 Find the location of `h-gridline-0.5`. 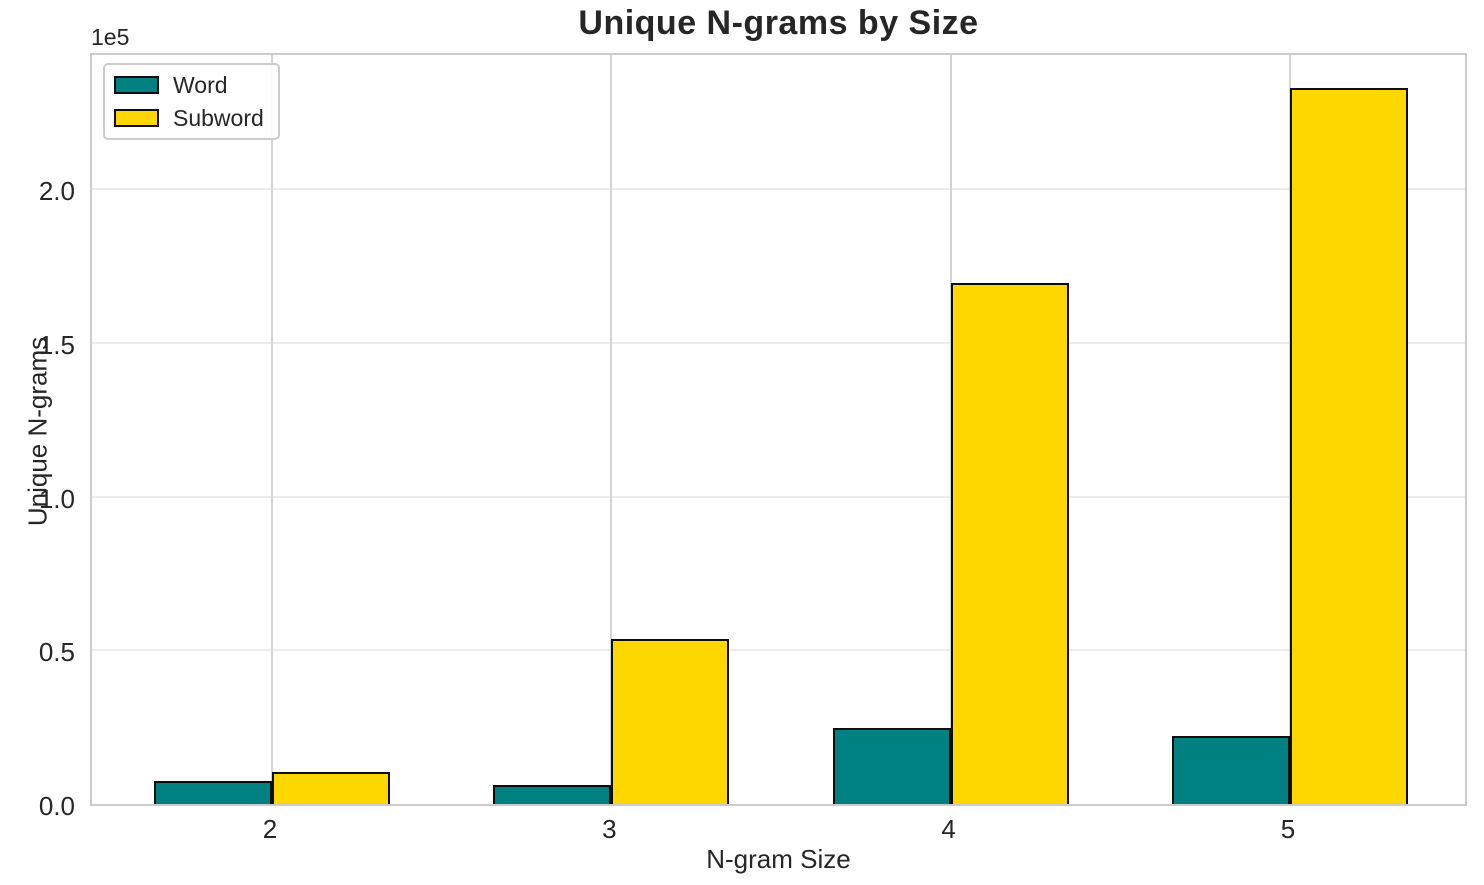

h-gridline-0.5 is located at coordinates (778, 650).